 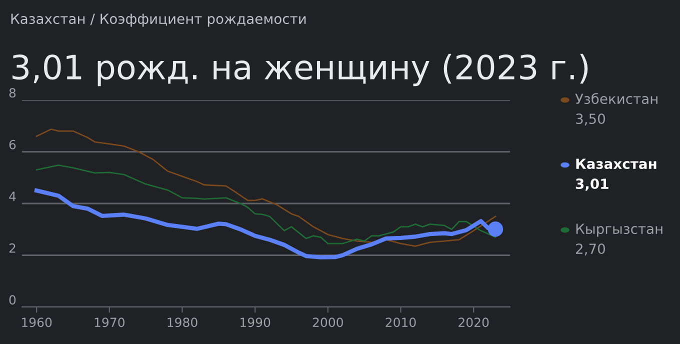 I want to click on y-tick-label: 8, so click(x=12, y=93).